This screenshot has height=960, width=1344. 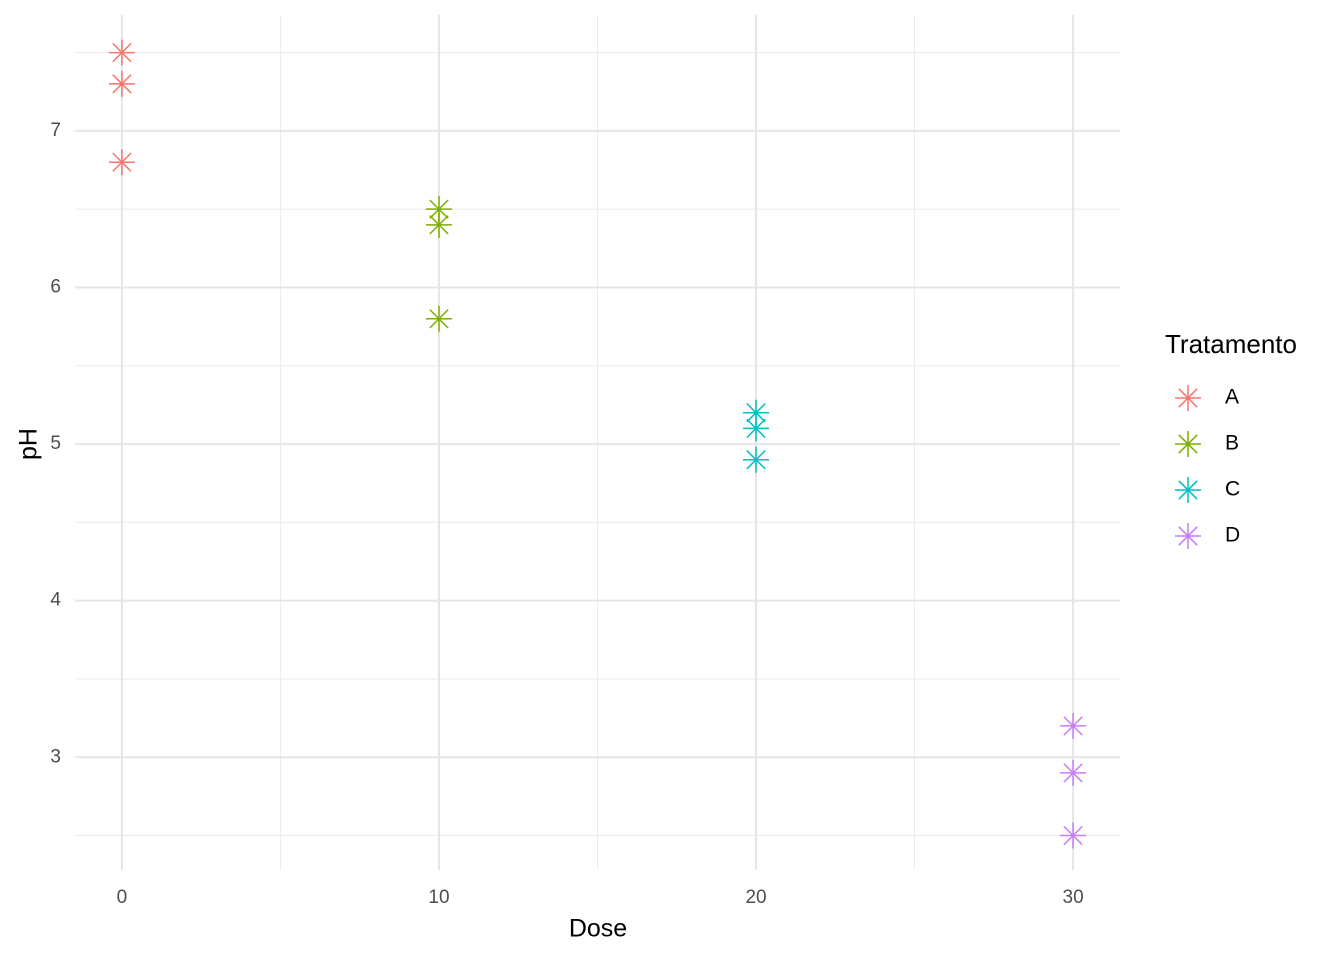 I want to click on x-tick-label: 0, so click(x=122, y=897).